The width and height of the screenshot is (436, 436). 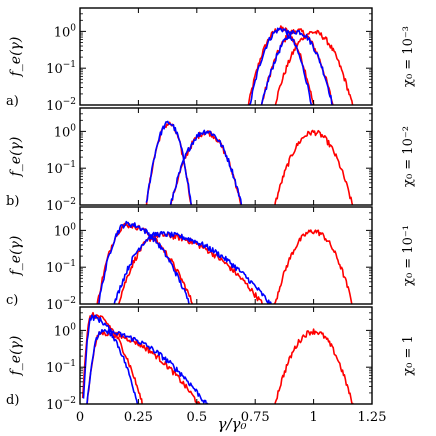 What do you see at coordinates (12, 300) in the screenshot?
I see `panel-label: c)` at bounding box center [12, 300].